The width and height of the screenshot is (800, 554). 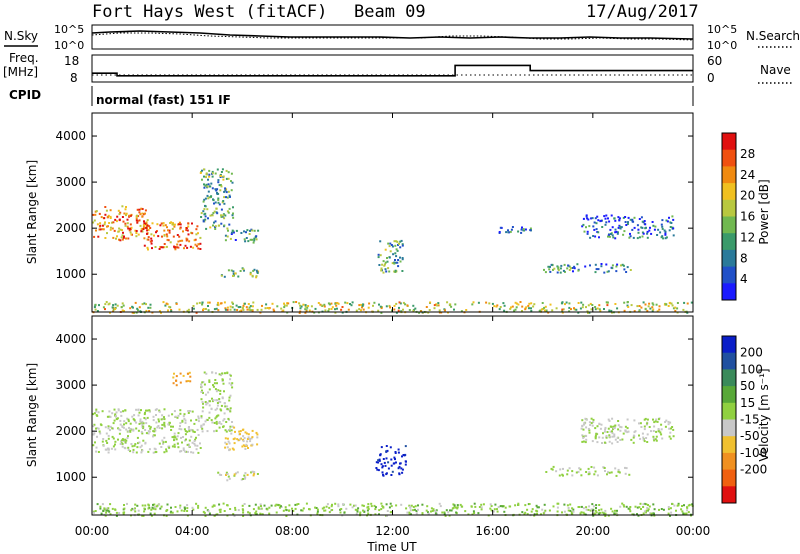 What do you see at coordinates (729, 225) in the screenshot?
I see `power-colorbar-swatch` at bounding box center [729, 225].